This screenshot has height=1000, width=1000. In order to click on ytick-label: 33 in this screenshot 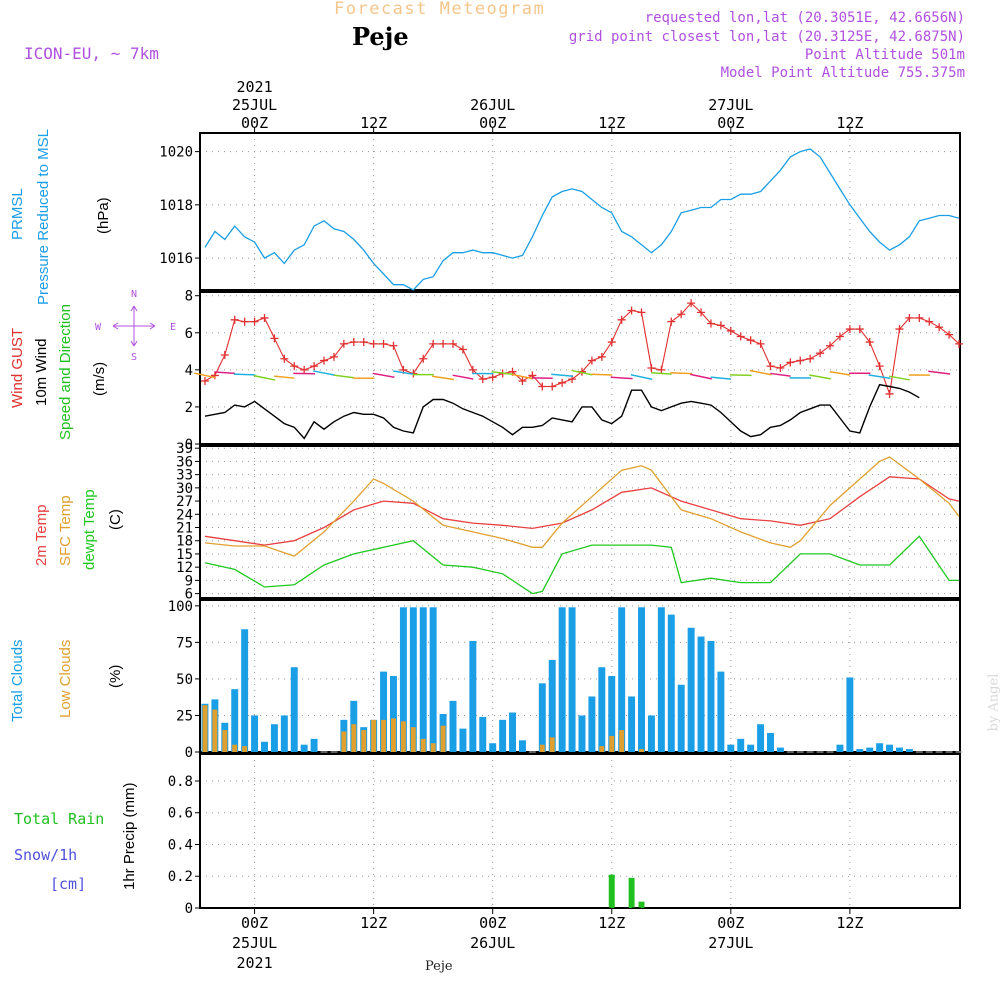, I will do `click(184, 476)`.